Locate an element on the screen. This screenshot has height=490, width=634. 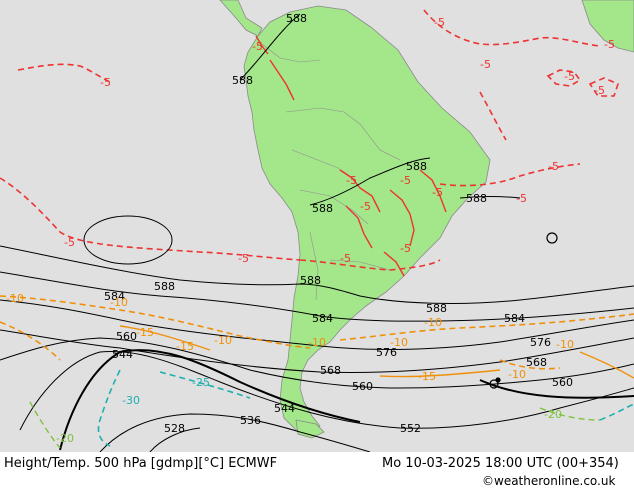
valid-time: Mo 10-03-2025 18:00 UTC (00+354) is located at coordinates (500, 463).